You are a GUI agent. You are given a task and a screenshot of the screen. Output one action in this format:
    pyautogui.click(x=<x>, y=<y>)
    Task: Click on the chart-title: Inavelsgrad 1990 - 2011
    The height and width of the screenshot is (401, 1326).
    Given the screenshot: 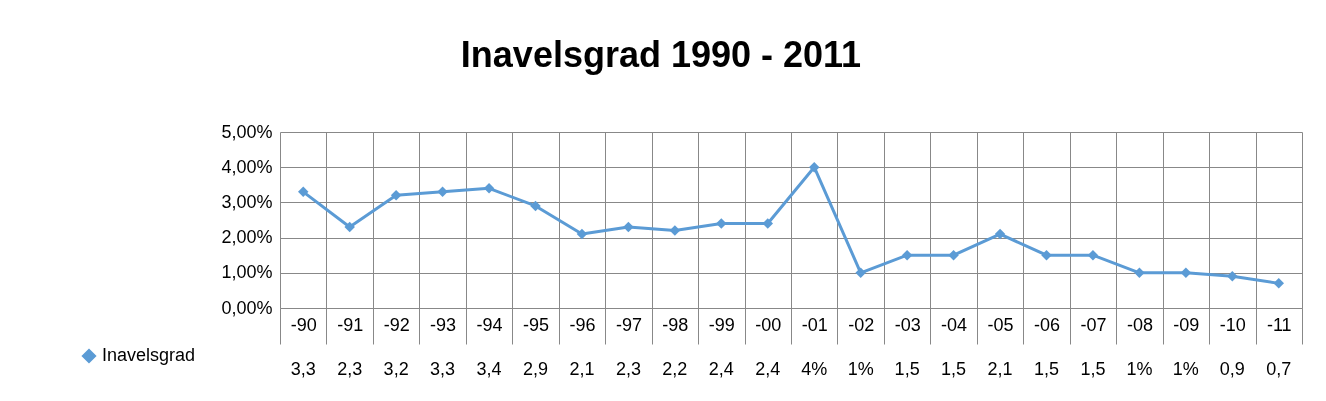 What is the action you would take?
    pyautogui.click(x=661, y=54)
    